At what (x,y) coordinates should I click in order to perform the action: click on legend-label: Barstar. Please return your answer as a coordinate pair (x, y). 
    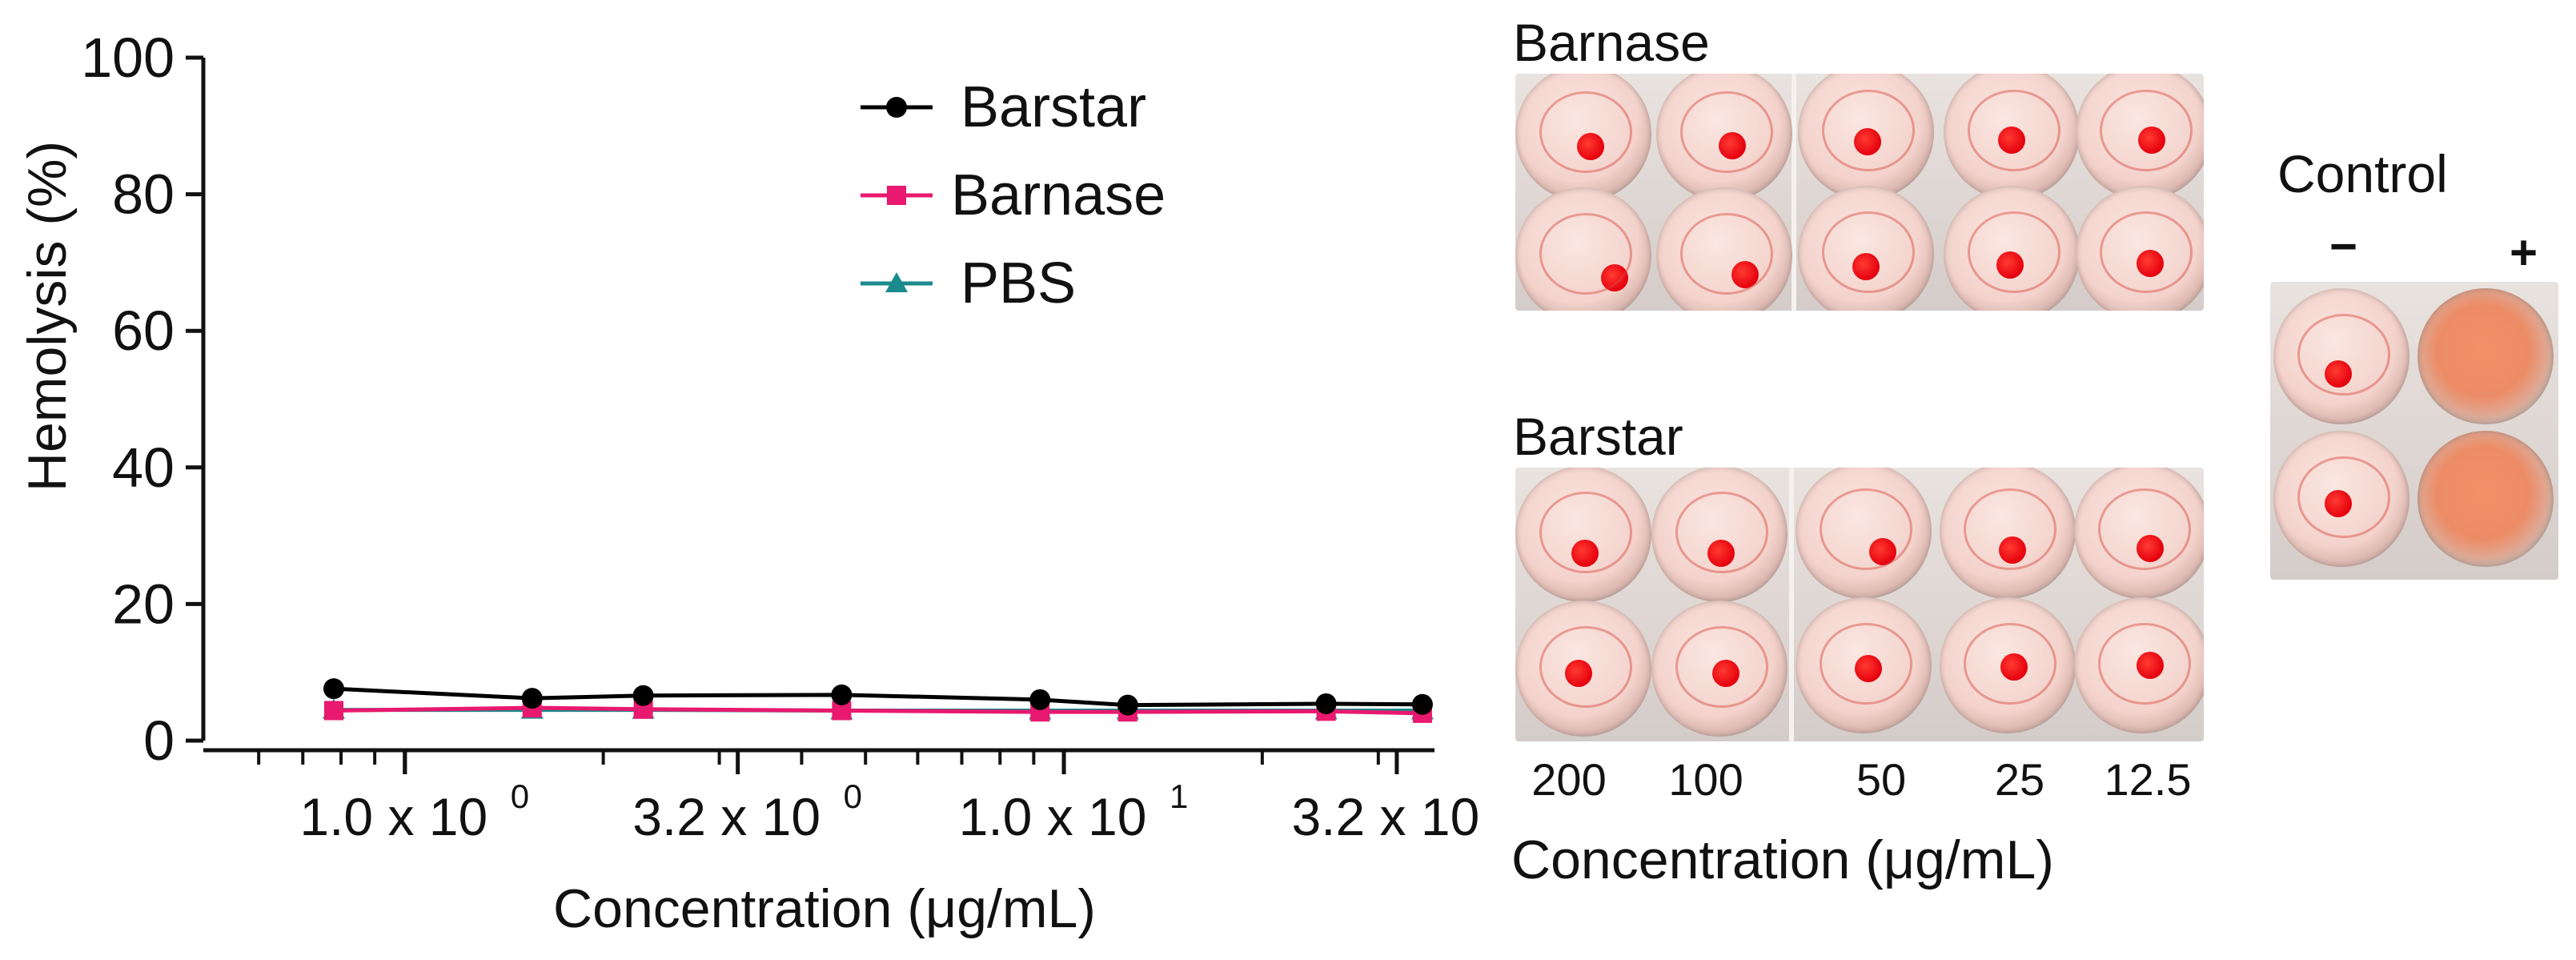
    Looking at the image, I should click on (1053, 107).